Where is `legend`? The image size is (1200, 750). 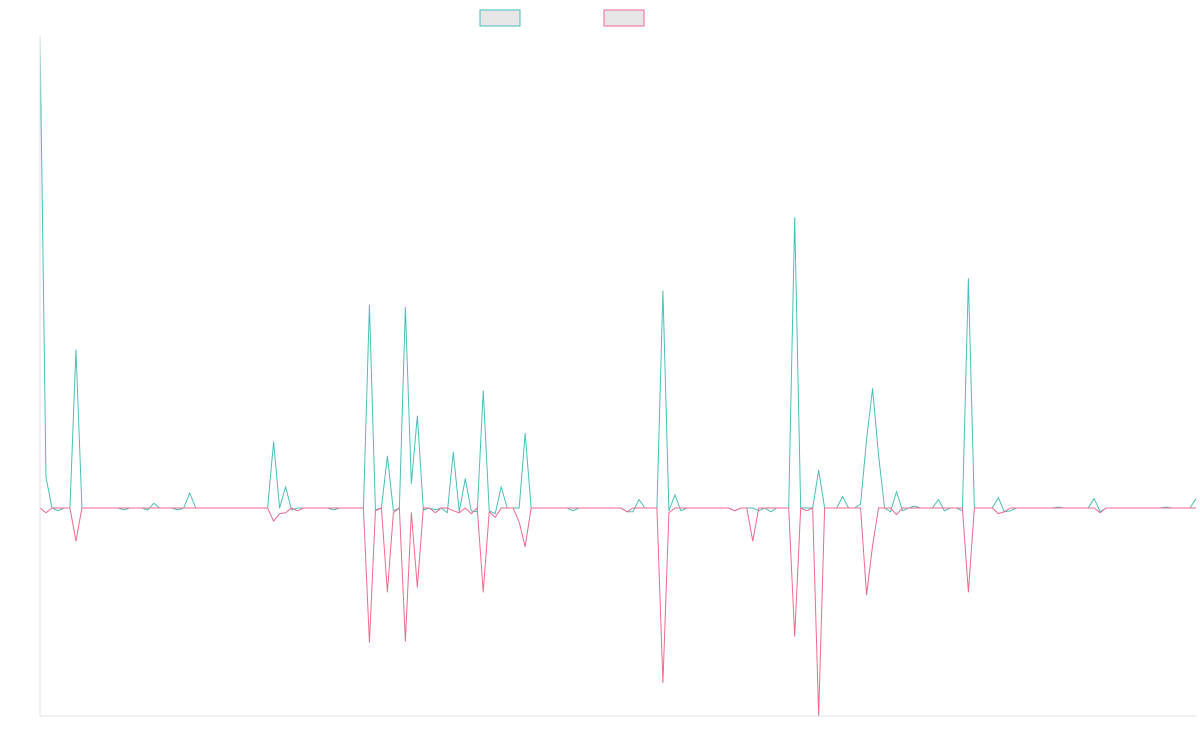 legend is located at coordinates (562, 18).